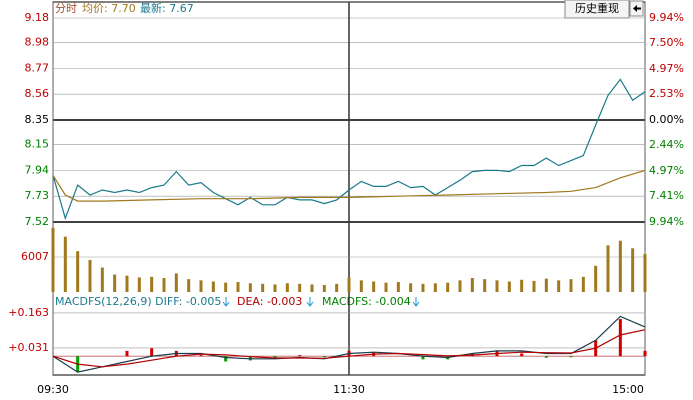 Image resolution: width=693 pixels, height=400 pixels. What do you see at coordinates (109, 8) in the screenshot?
I see `average-price: 均价: 7.70` at bounding box center [109, 8].